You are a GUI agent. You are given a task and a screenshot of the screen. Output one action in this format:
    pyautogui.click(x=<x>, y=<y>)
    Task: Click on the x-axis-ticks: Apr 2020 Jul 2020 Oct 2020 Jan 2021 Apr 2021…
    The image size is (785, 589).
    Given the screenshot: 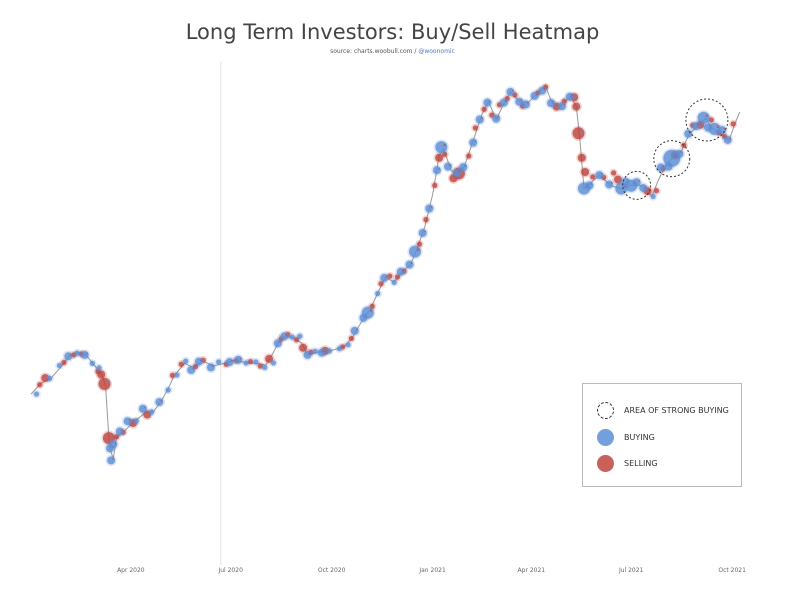 What is the action you would take?
    pyautogui.click(x=431, y=570)
    